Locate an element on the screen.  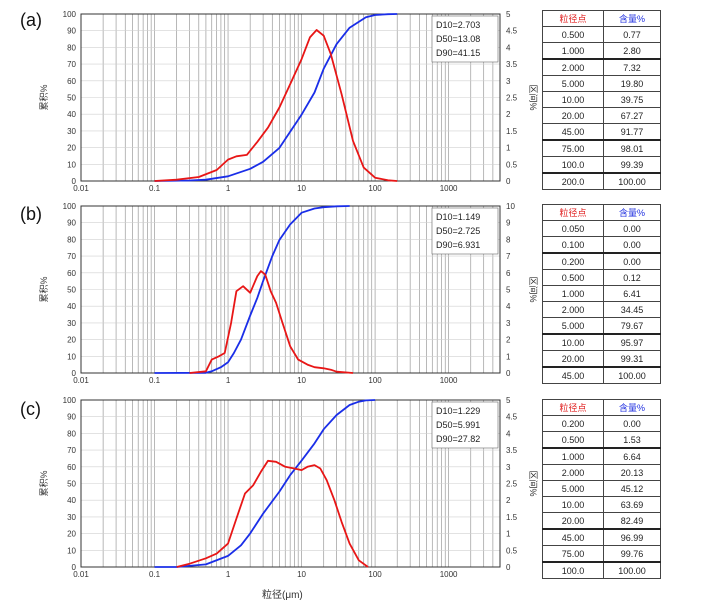
x-tick-label: 0.01 is located at coordinates (81, 380).